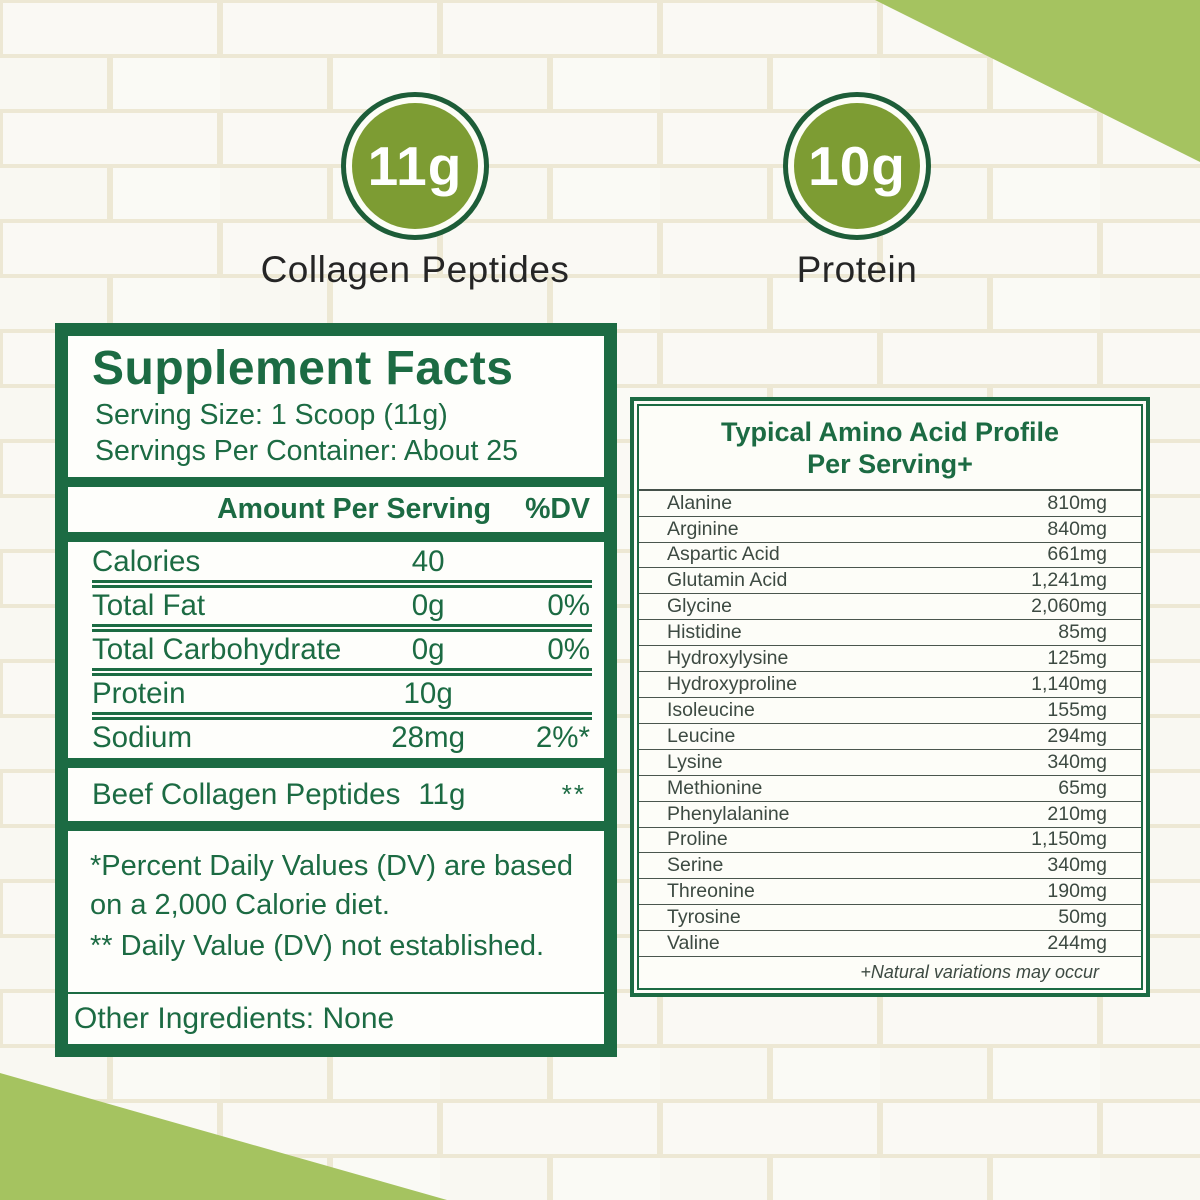 Image resolution: width=1200 pixels, height=1200 pixels. Describe the element at coordinates (704, 632) in the screenshot. I see `amino-acid-name: Histidine` at that location.